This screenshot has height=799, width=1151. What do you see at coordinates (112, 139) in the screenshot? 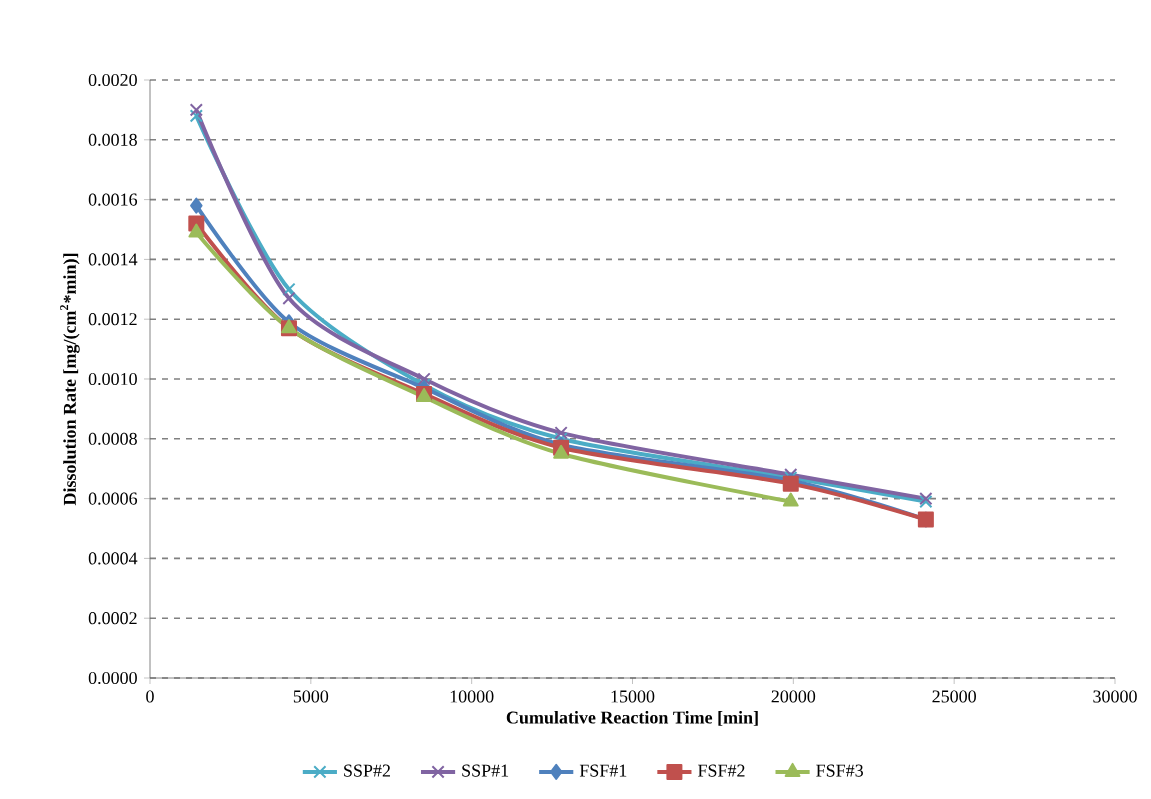
I see `y-tick-label: 0.0018` at bounding box center [112, 139].